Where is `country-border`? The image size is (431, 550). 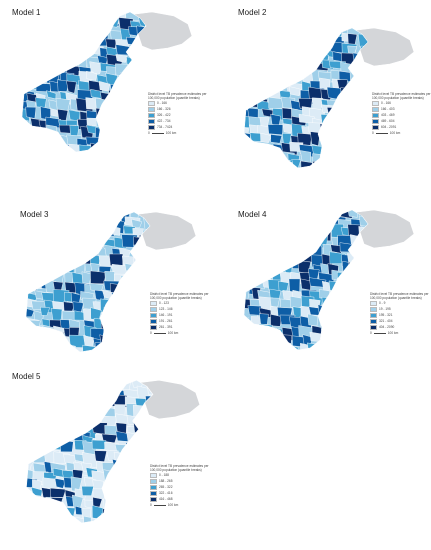
country-border is located at coordinates (306, 98).